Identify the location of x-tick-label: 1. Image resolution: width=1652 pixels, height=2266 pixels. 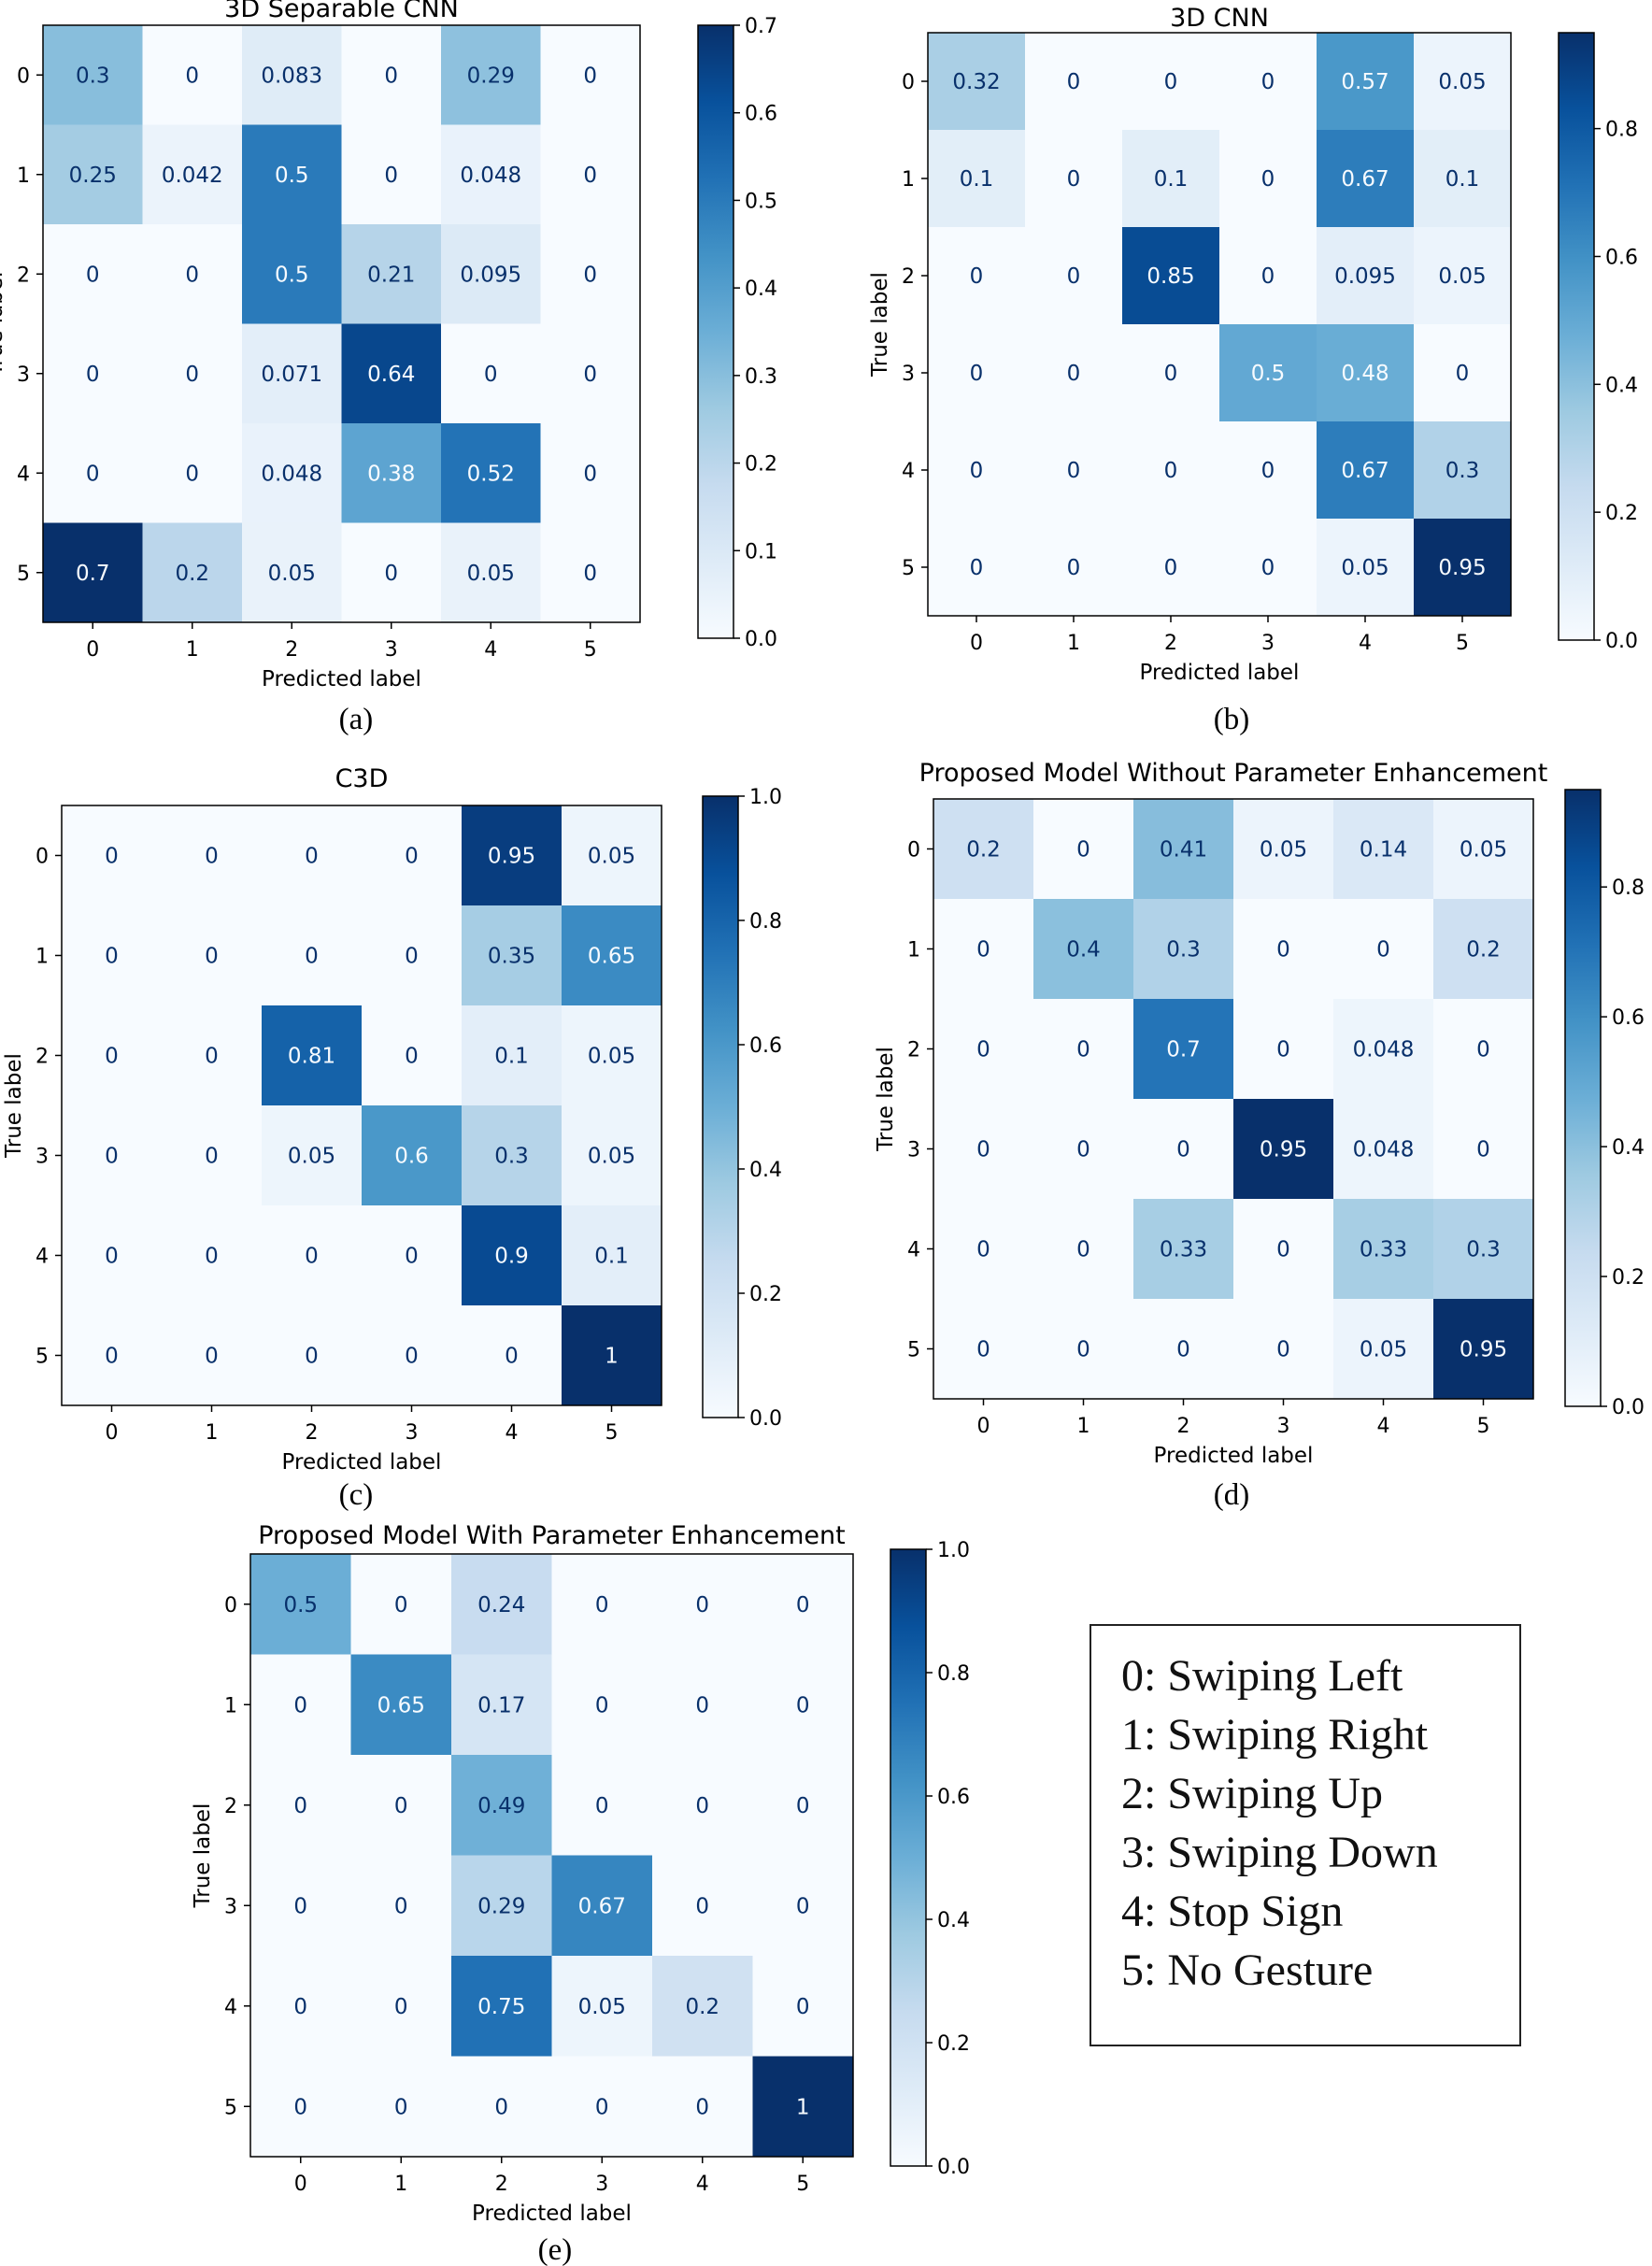
(401, 2185).